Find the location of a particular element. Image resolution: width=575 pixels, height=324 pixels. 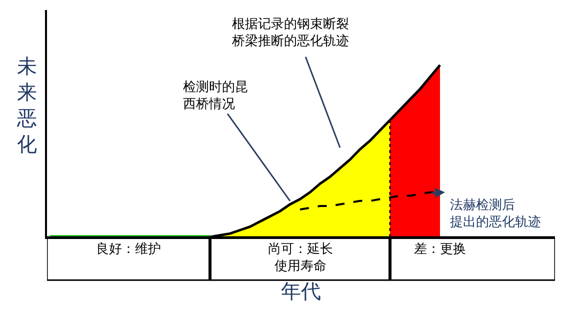

text: 良好：维护 is located at coordinates (128, 249).